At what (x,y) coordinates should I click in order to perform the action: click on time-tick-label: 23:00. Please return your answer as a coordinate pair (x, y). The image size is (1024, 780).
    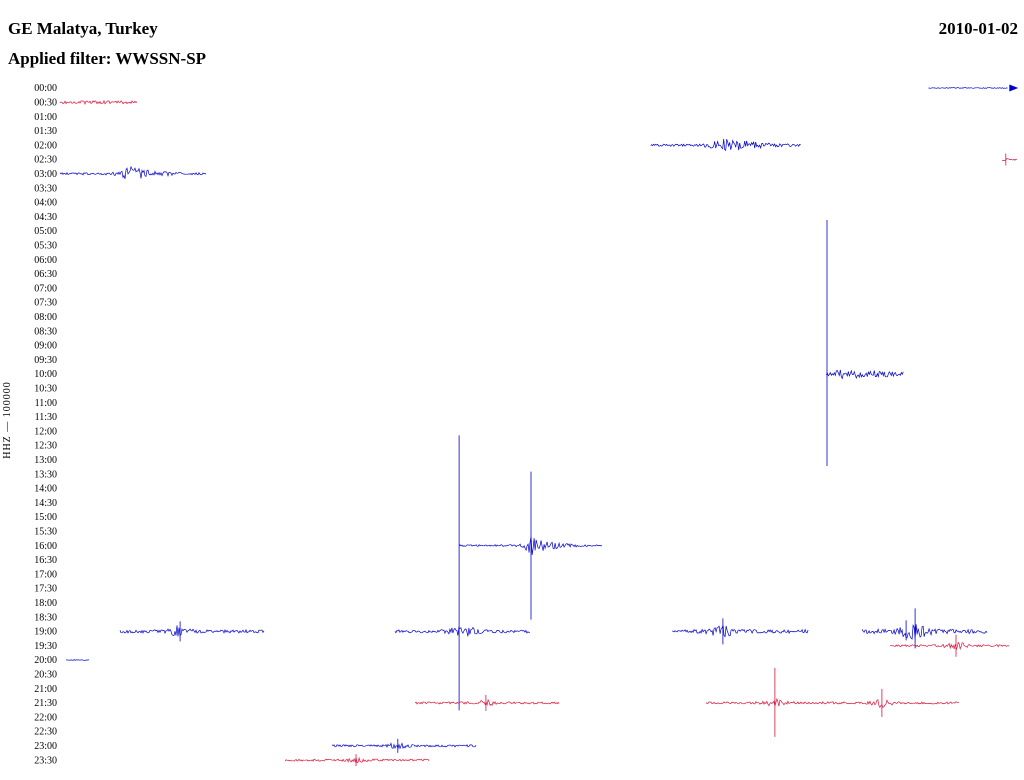
    Looking at the image, I should click on (45, 746).